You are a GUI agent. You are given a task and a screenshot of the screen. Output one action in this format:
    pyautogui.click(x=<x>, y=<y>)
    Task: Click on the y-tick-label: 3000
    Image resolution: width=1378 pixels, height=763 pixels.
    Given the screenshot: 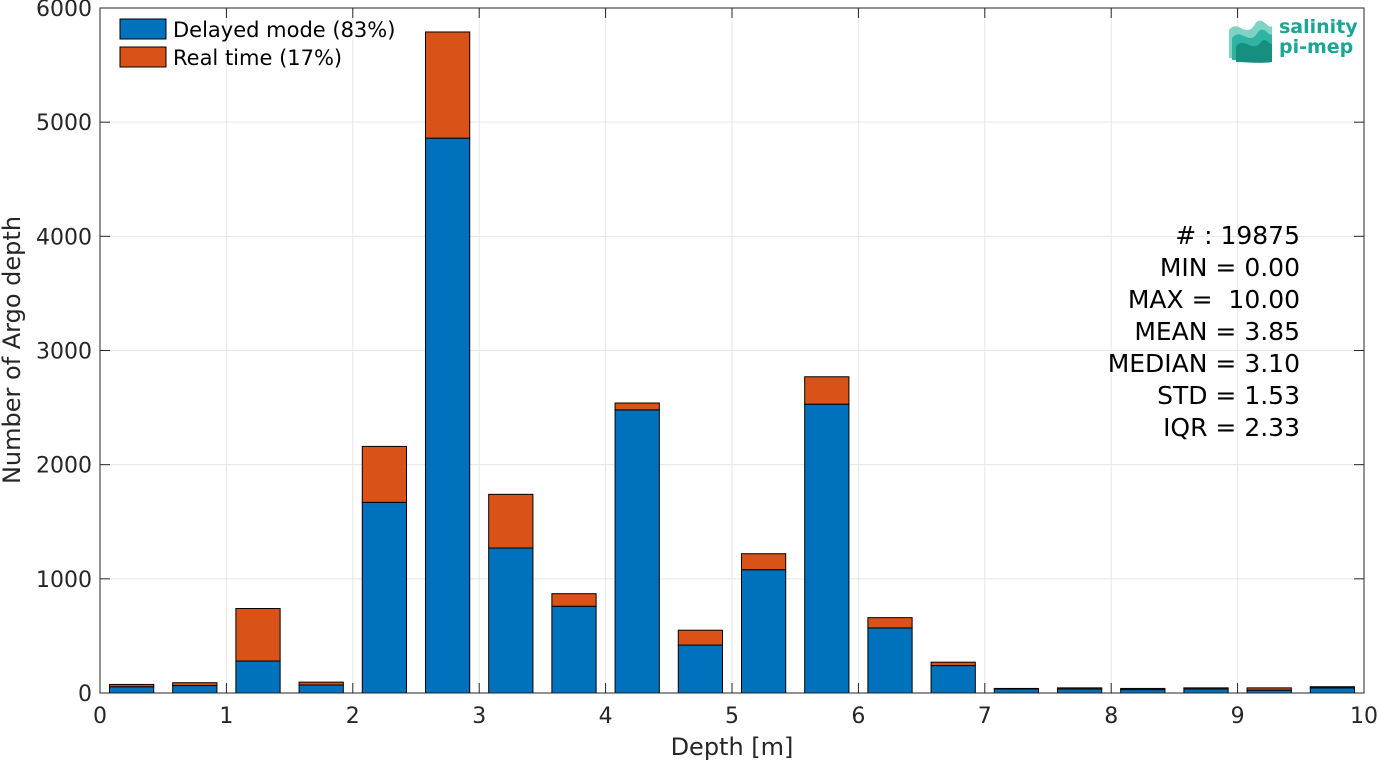 What is the action you would take?
    pyautogui.click(x=64, y=352)
    